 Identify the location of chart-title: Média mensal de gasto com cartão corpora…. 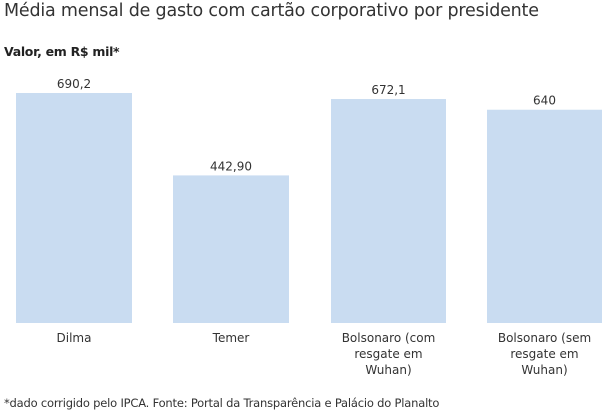
(271, 11).